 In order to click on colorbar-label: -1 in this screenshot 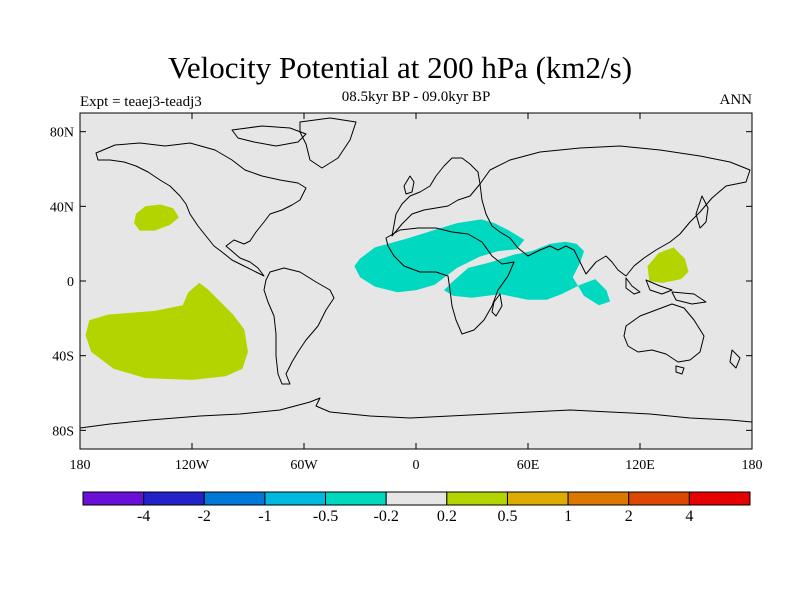, I will do `click(264, 516)`.